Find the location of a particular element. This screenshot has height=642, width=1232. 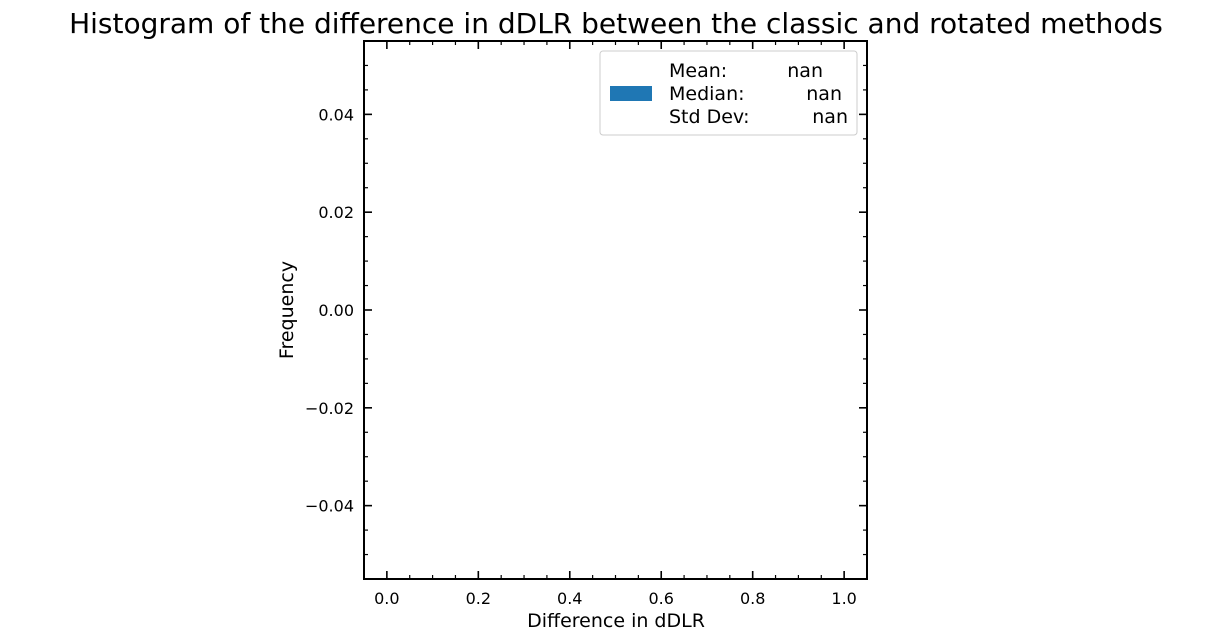

x-tick-label: 0.2 is located at coordinates (478, 598).